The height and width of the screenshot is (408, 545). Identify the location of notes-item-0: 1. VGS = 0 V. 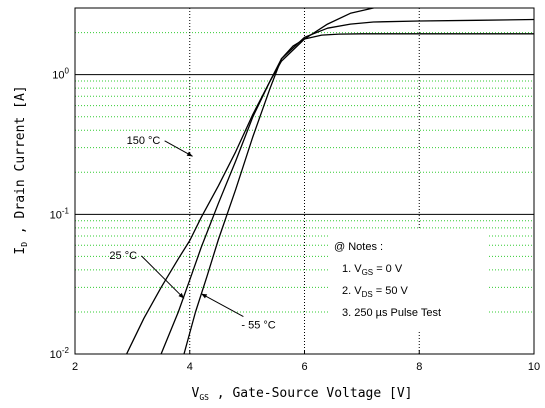
(372, 270).